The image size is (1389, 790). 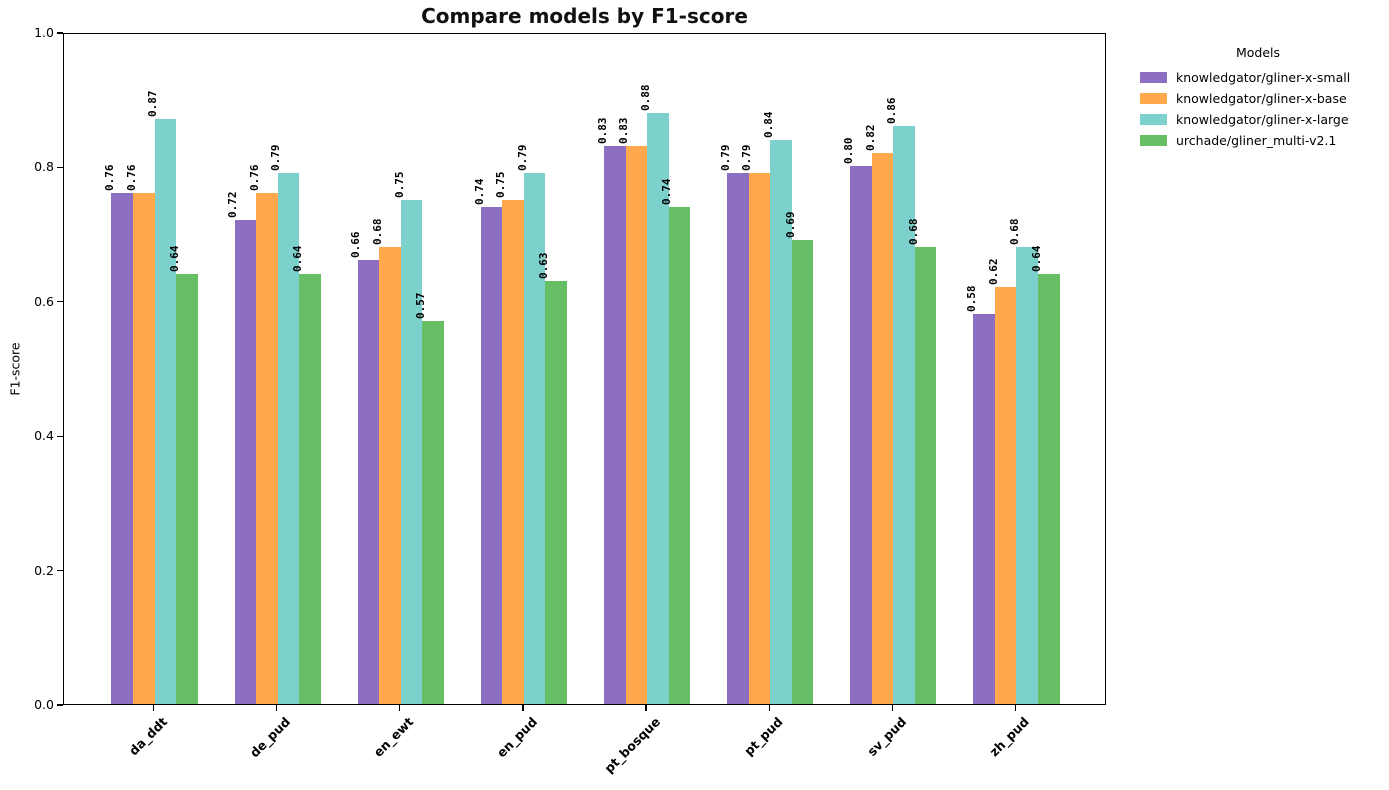 What do you see at coordinates (972, 299) in the screenshot?
I see `bar-value-label: 0.58` at bounding box center [972, 299].